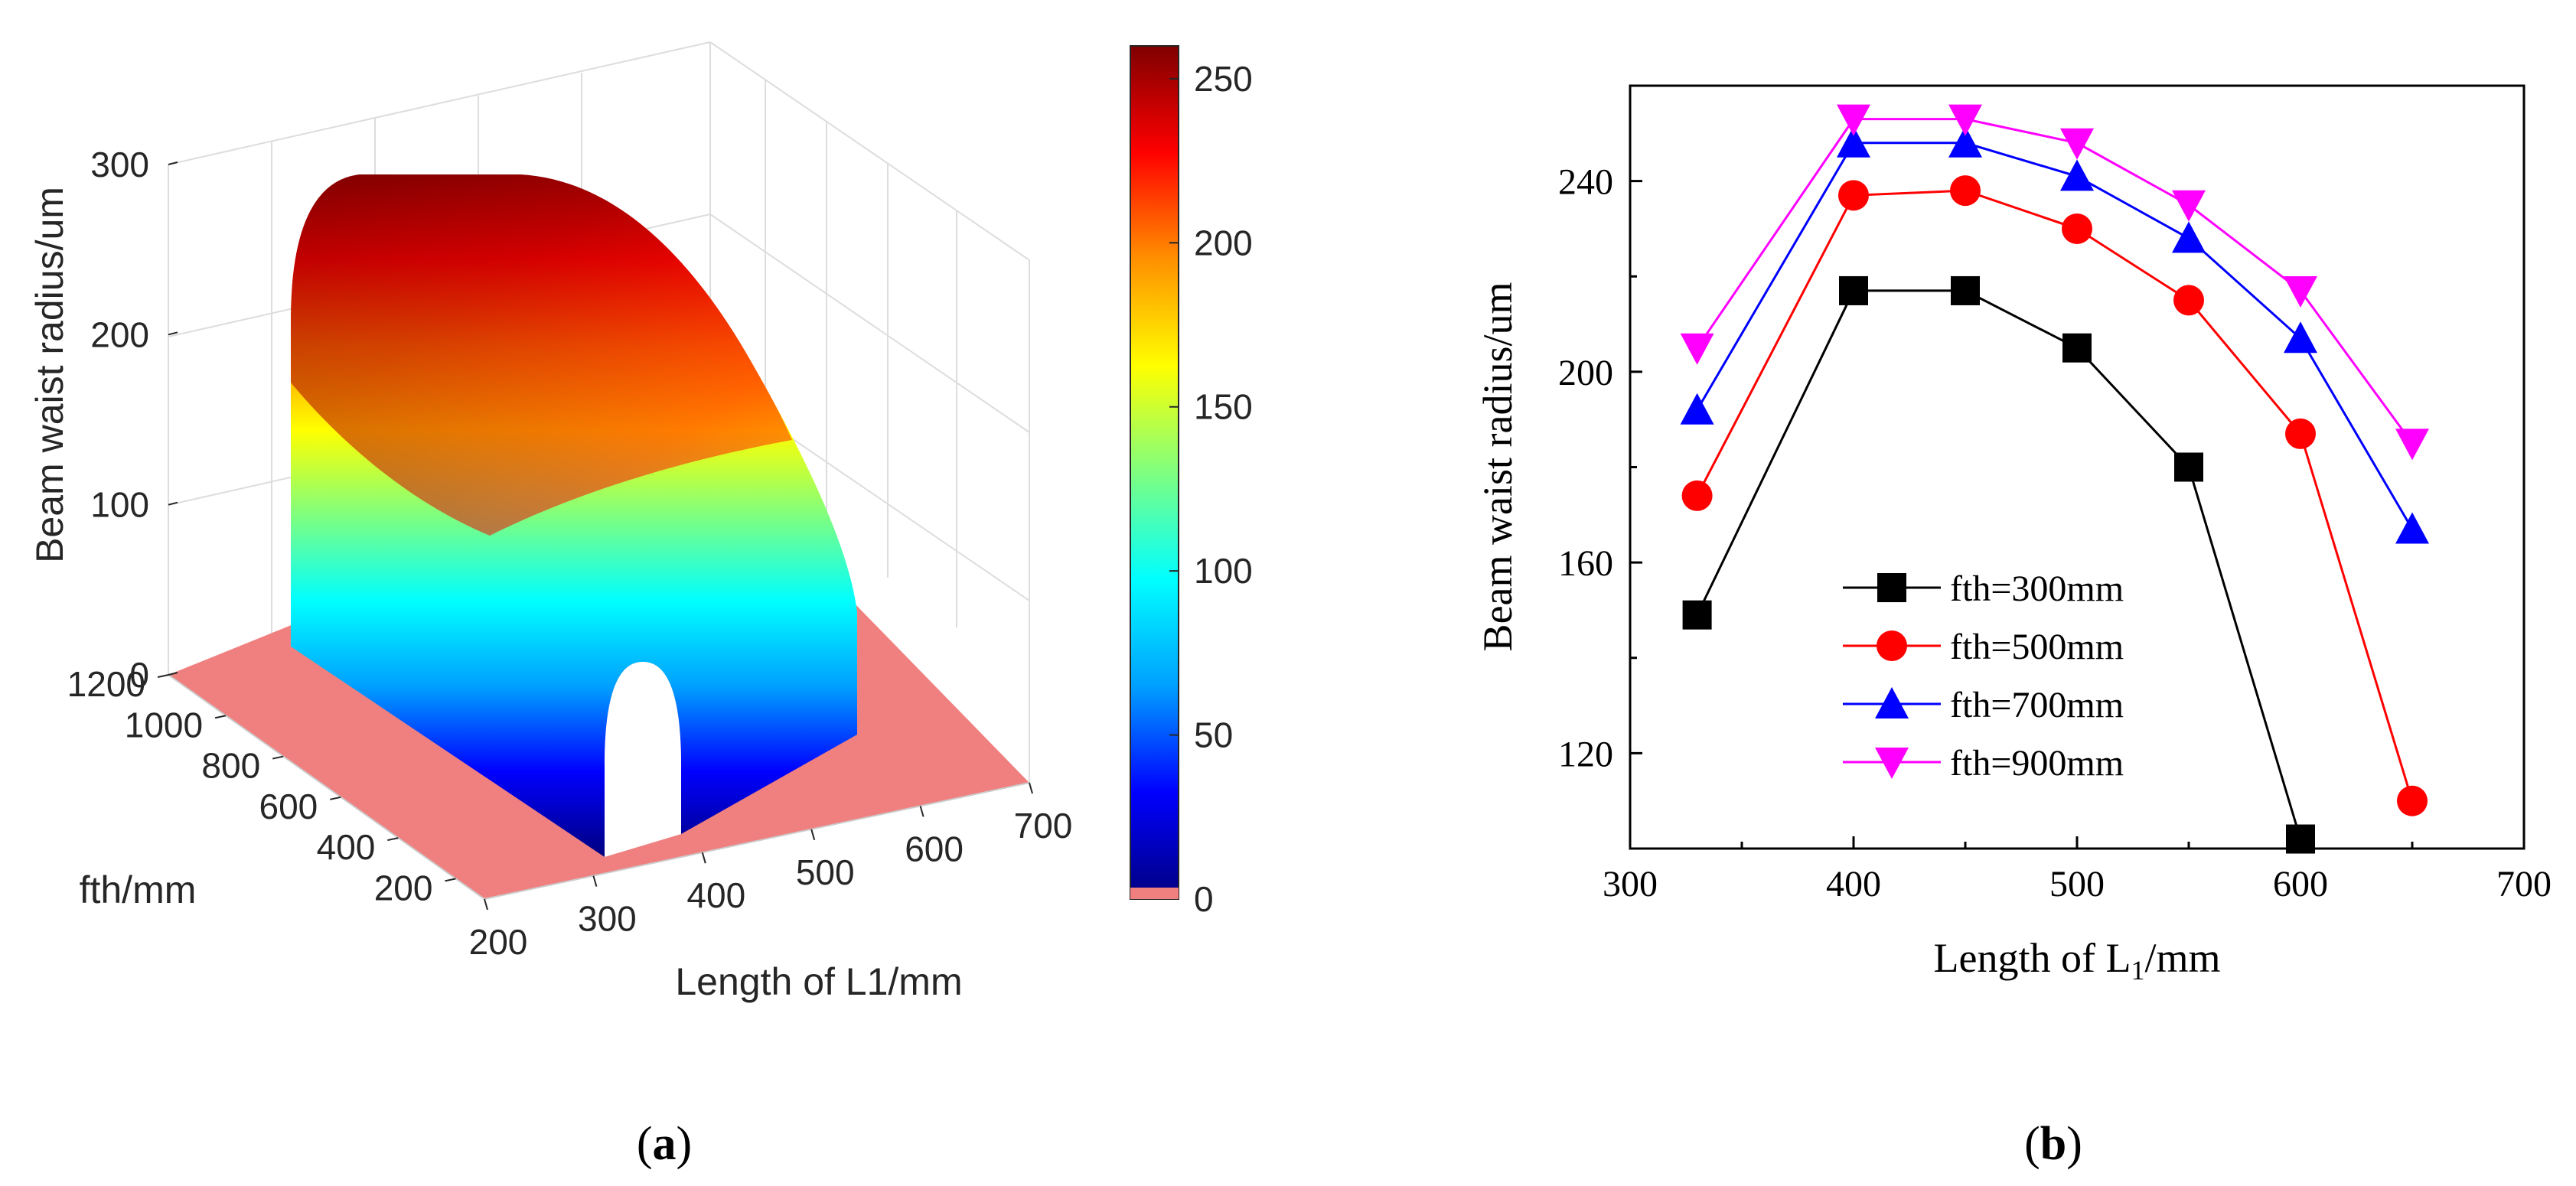  I want to click on l1-tick-label: 300, so click(608, 919).